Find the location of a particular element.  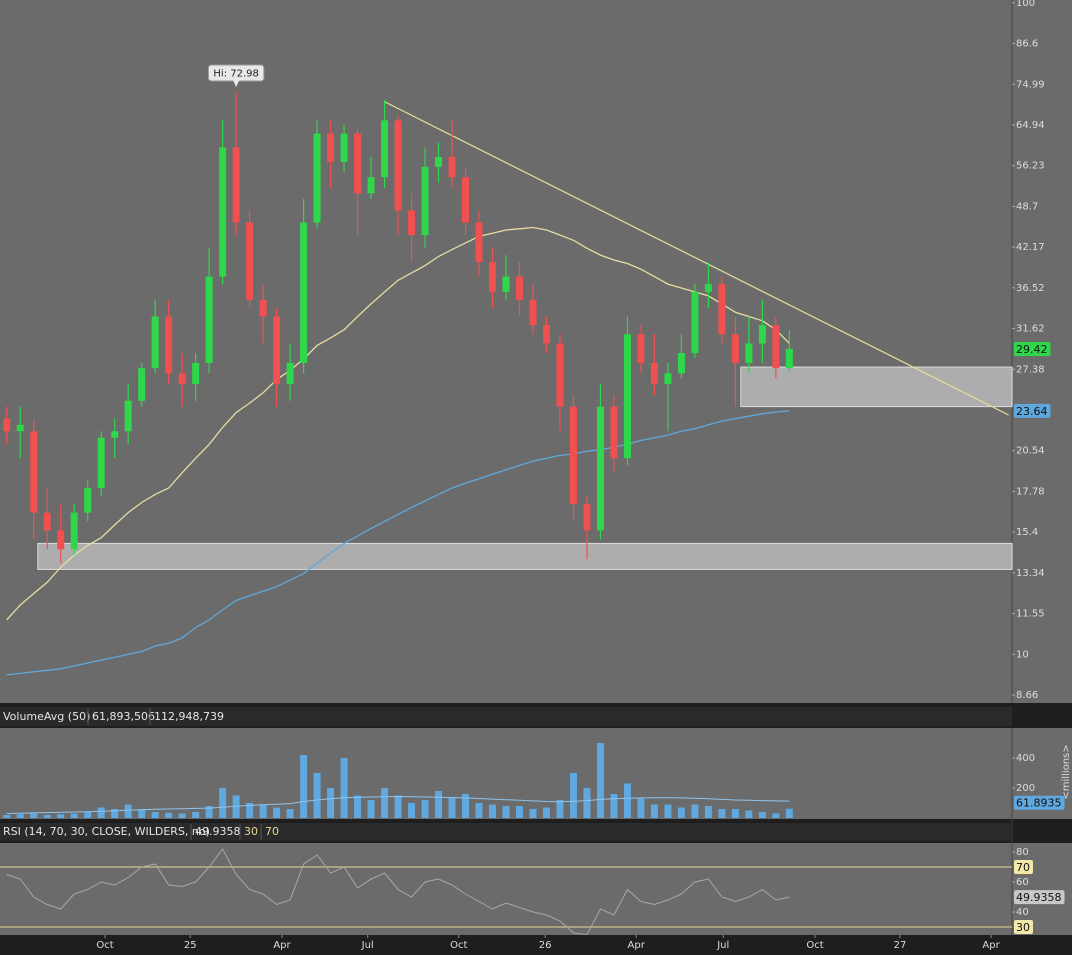

price-tag: 70 is located at coordinates (1023, 867).